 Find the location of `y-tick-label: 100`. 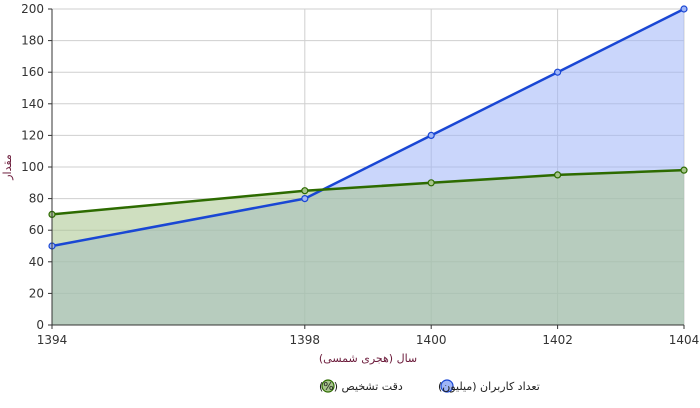

y-tick-label: 100 is located at coordinates (32, 167).